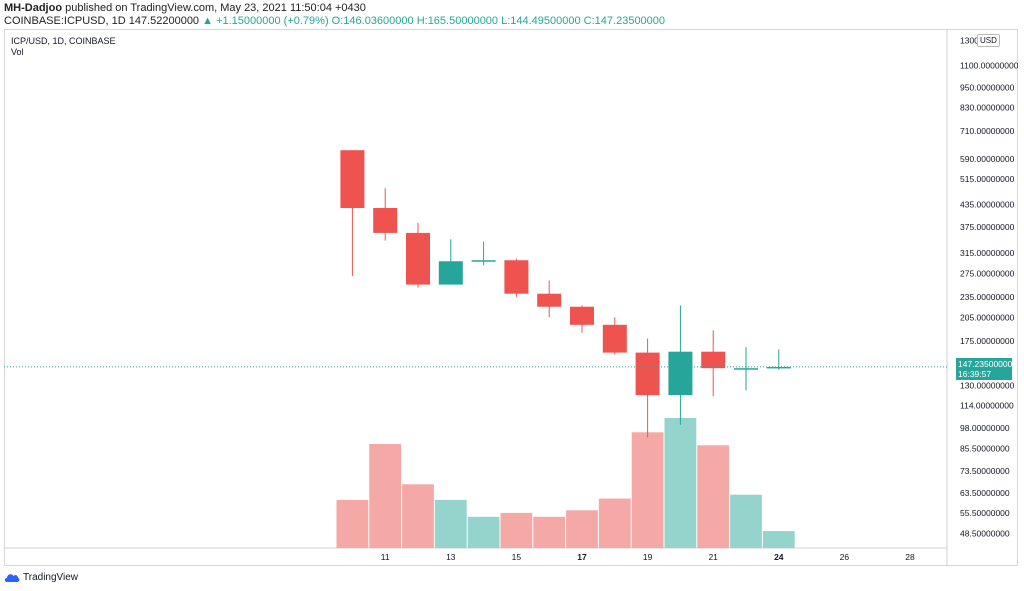 The width and height of the screenshot is (1024, 591). Describe the element at coordinates (985, 493) in the screenshot. I see `y-tick-label: 63.50000000` at that location.